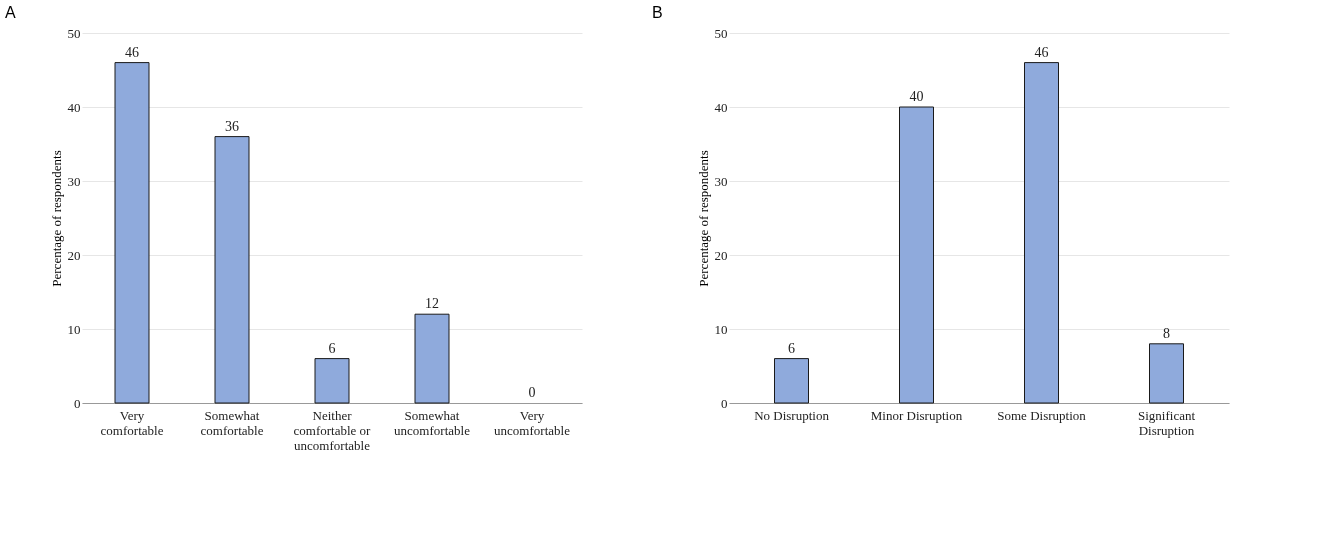 The width and height of the screenshot is (1338, 536). What do you see at coordinates (1166, 333) in the screenshot?
I see `data-label: 8` at bounding box center [1166, 333].